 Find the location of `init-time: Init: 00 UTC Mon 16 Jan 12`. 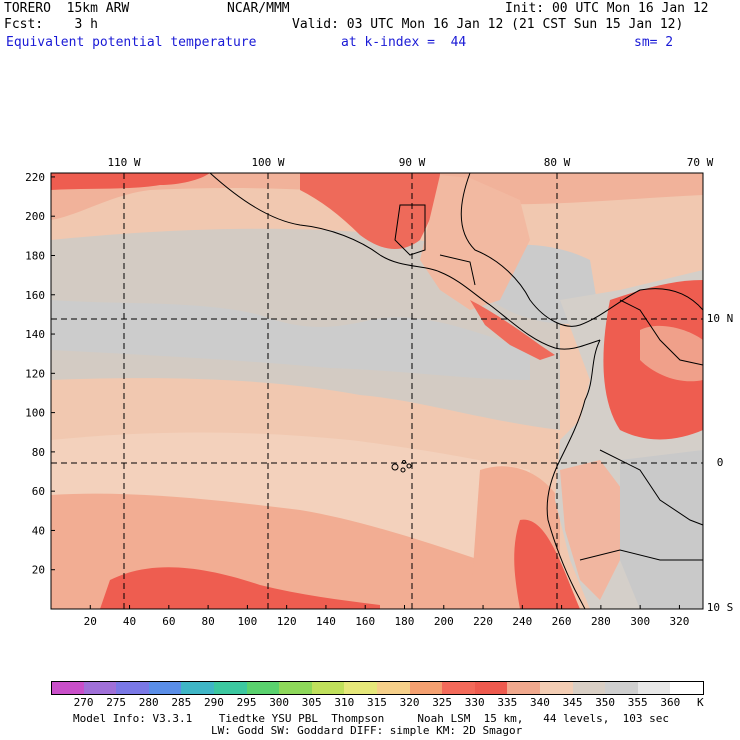

init-time: Init: 00 UTC Mon 16 Jan 12 is located at coordinates (607, 8).